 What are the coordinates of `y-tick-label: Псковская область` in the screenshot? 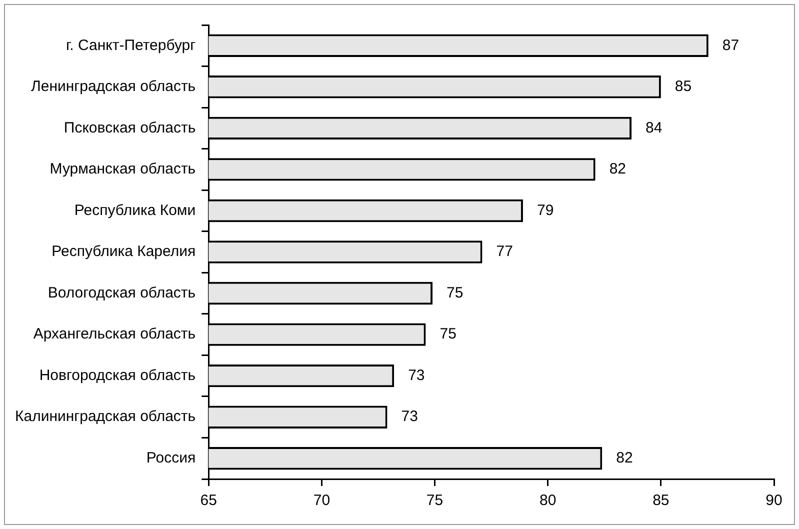 It's located at (130, 127).